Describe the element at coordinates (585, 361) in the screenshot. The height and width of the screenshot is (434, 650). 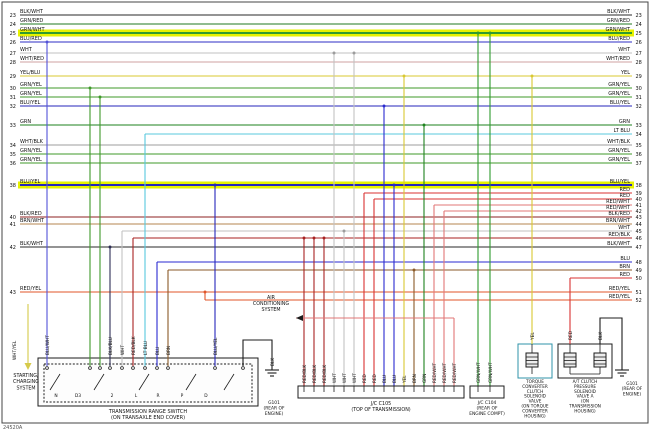
I see `at-clutch-solenoid-box` at that location.